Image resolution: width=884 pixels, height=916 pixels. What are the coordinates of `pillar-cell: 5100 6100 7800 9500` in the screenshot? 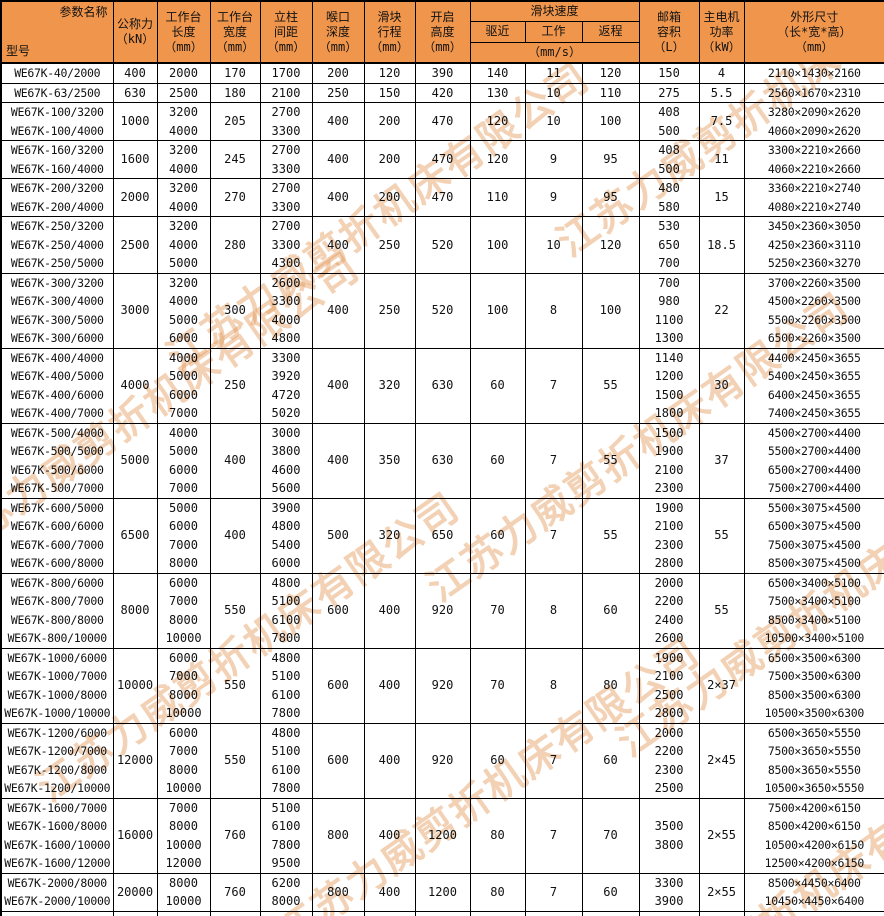 It's located at (286, 835).